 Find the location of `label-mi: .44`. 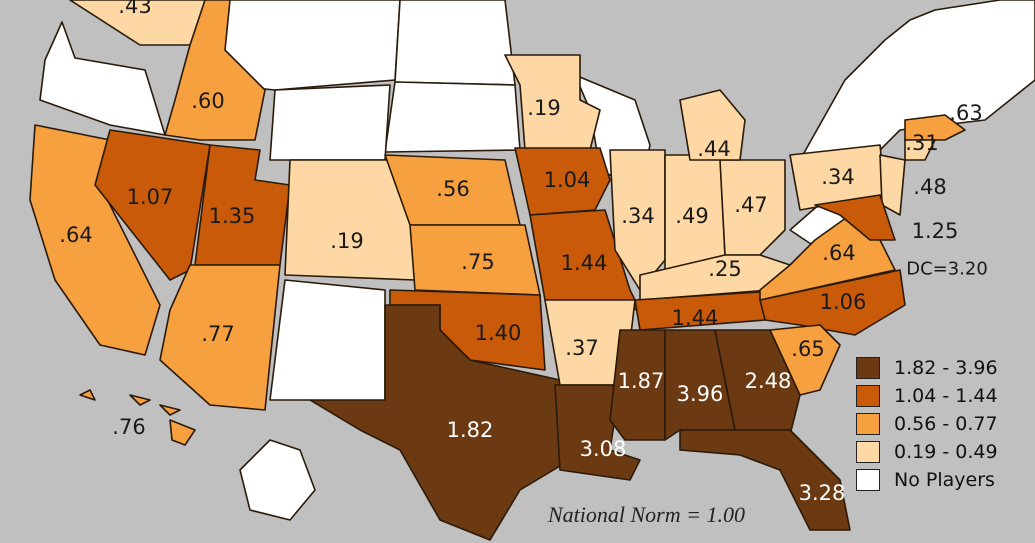

label-mi: .44 is located at coordinates (714, 149).